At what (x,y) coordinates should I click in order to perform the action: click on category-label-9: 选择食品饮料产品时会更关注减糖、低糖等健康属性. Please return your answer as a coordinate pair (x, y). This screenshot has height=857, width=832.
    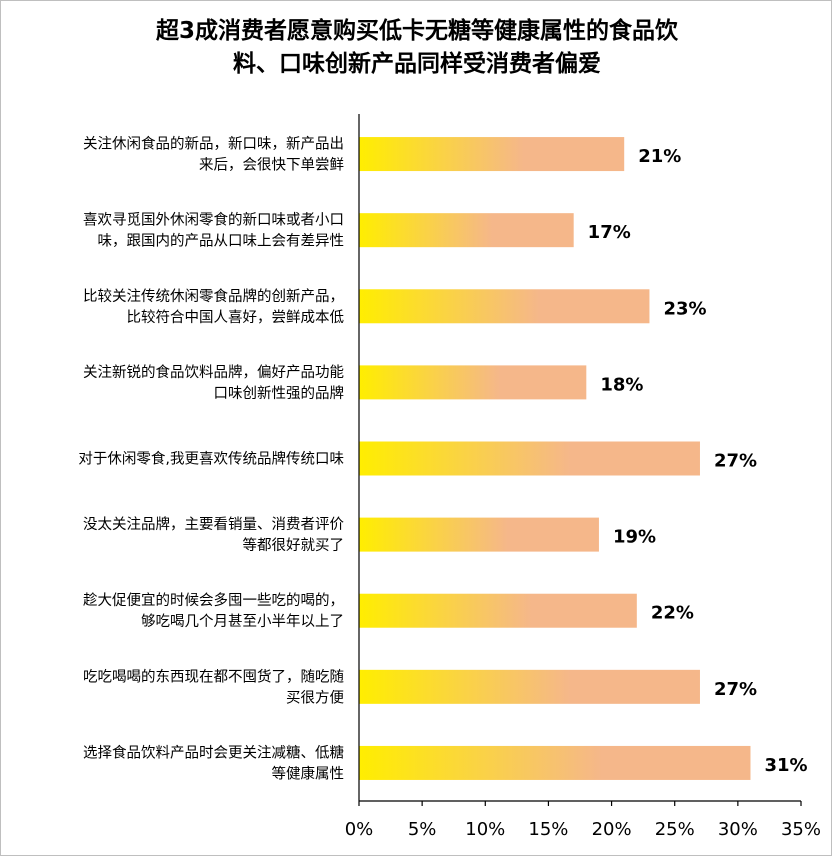
    Looking at the image, I should click on (213, 763).